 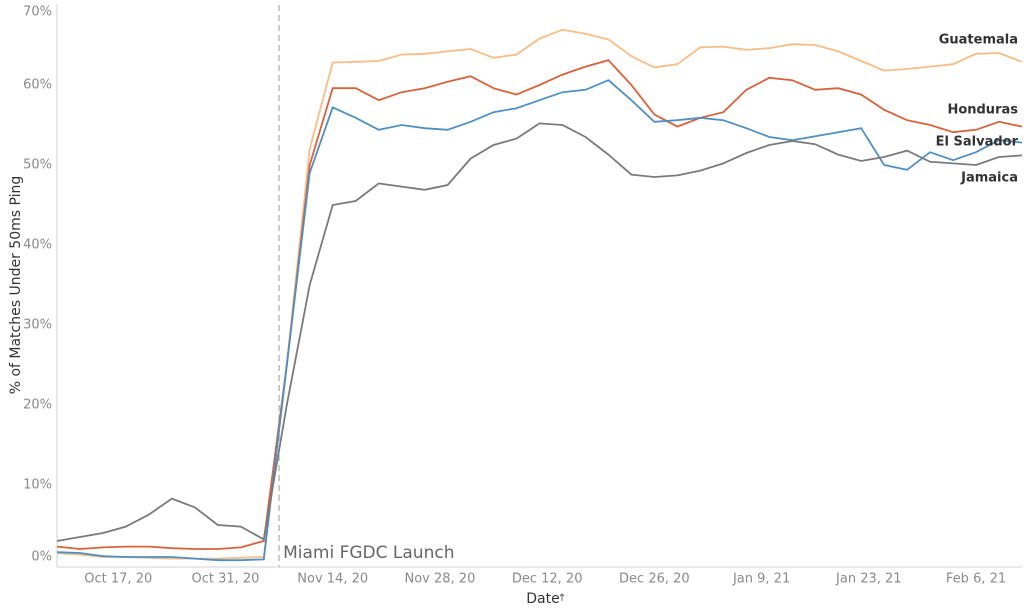 I want to click on series-label: El Salvador, so click(x=977, y=142).